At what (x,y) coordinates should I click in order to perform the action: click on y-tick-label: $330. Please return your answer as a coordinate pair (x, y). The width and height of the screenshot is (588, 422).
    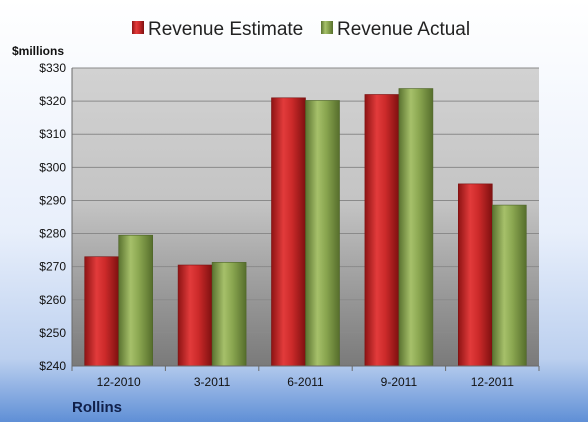
    Looking at the image, I should click on (52, 68).